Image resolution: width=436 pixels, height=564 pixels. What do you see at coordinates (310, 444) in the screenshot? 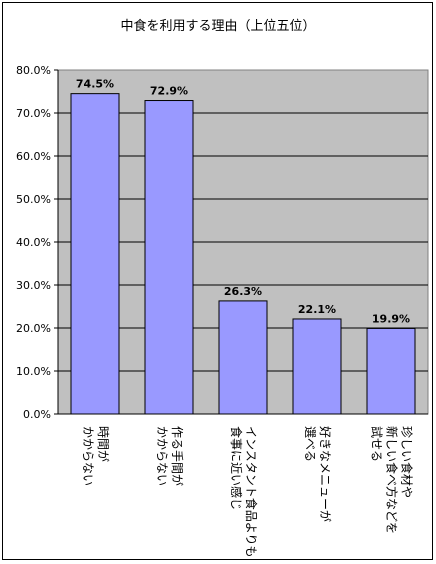
I see `category-label-line: 選べる` at bounding box center [310, 444].